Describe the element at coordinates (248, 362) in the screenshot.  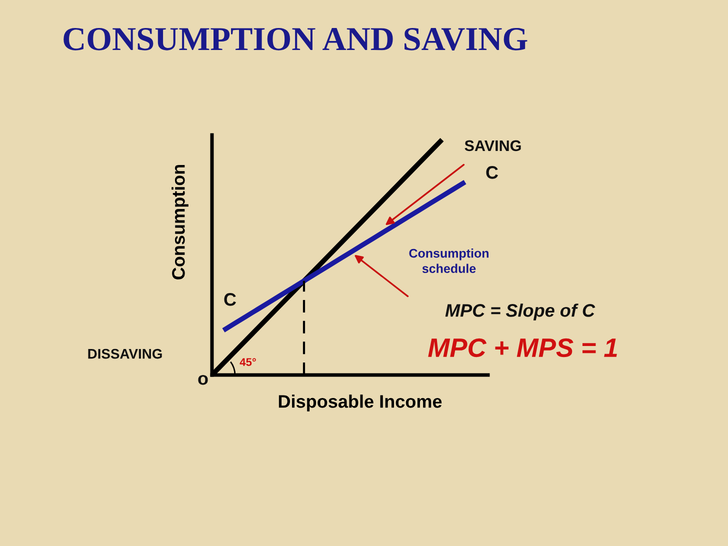
I see `annotation: 45°` at that location.